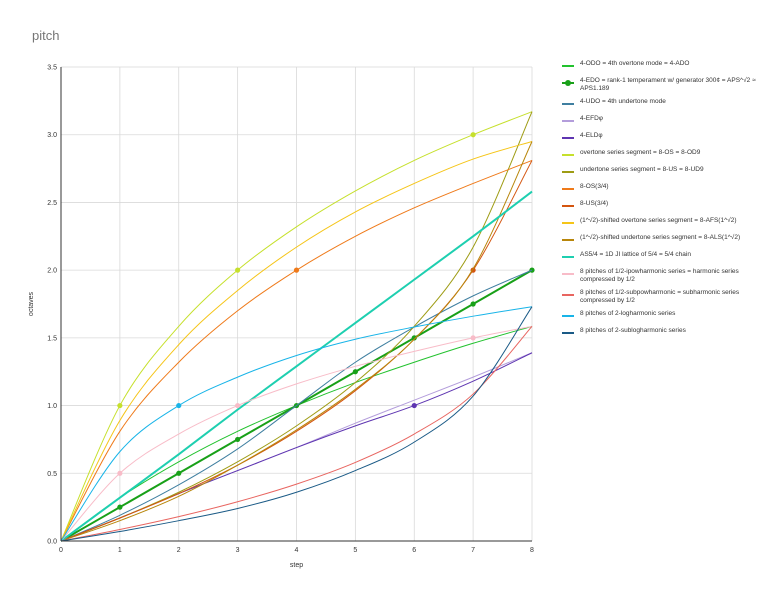 The width and height of the screenshot is (778, 599). I want to click on legend-item: 4-ODO = 4th overtone mode = 4-ADO, so click(667, 66).